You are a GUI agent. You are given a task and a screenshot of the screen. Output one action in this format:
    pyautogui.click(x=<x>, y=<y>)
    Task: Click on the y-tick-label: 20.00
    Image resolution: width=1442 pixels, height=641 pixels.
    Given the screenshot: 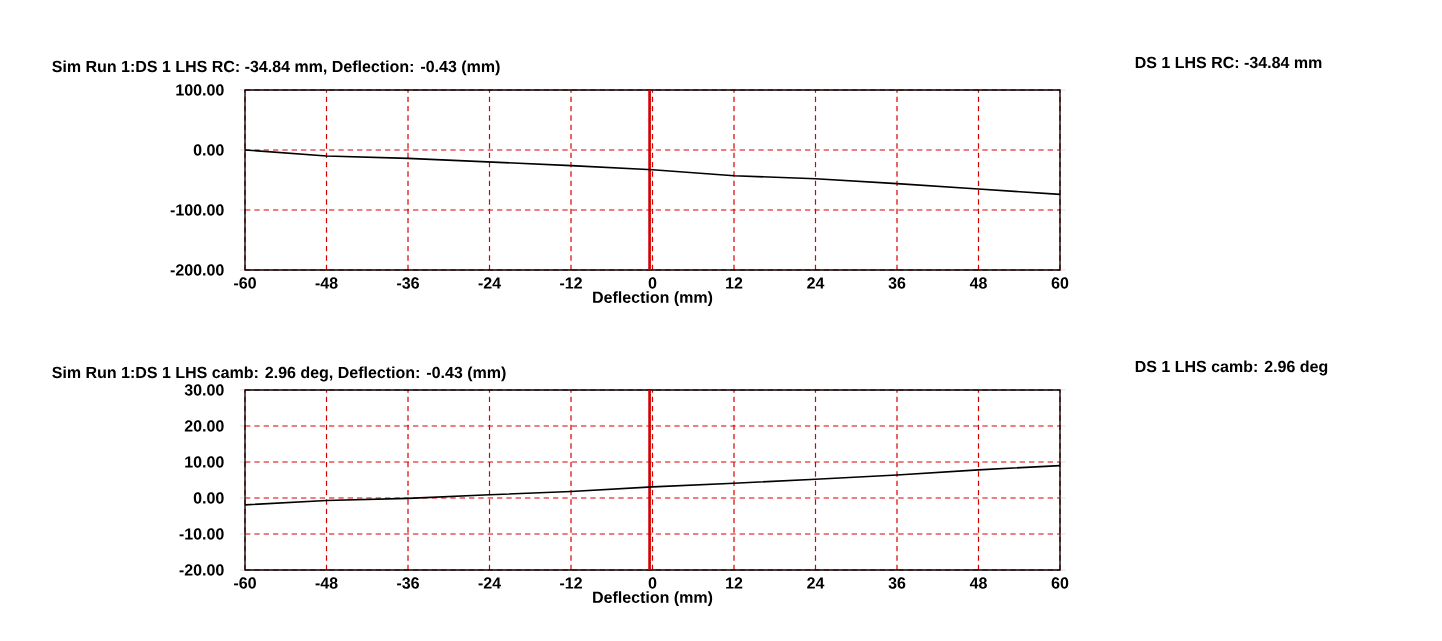 What is the action you would take?
    pyautogui.click(x=204, y=426)
    